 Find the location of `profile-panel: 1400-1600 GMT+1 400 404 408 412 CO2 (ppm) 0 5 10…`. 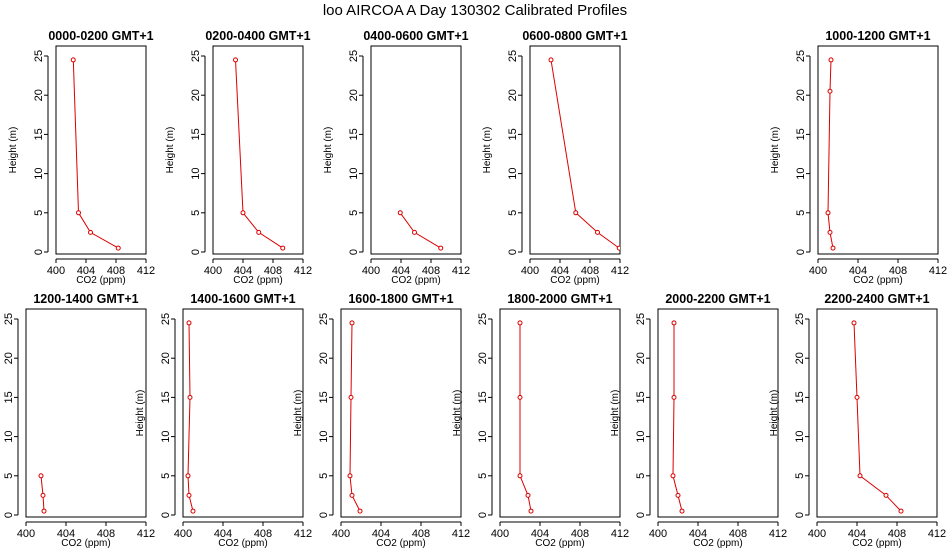

profile-panel: 1400-1600 GMT+1 400 404 408 412 CO2 (ppm) 0 5 10… is located at coordinates (223, 420).